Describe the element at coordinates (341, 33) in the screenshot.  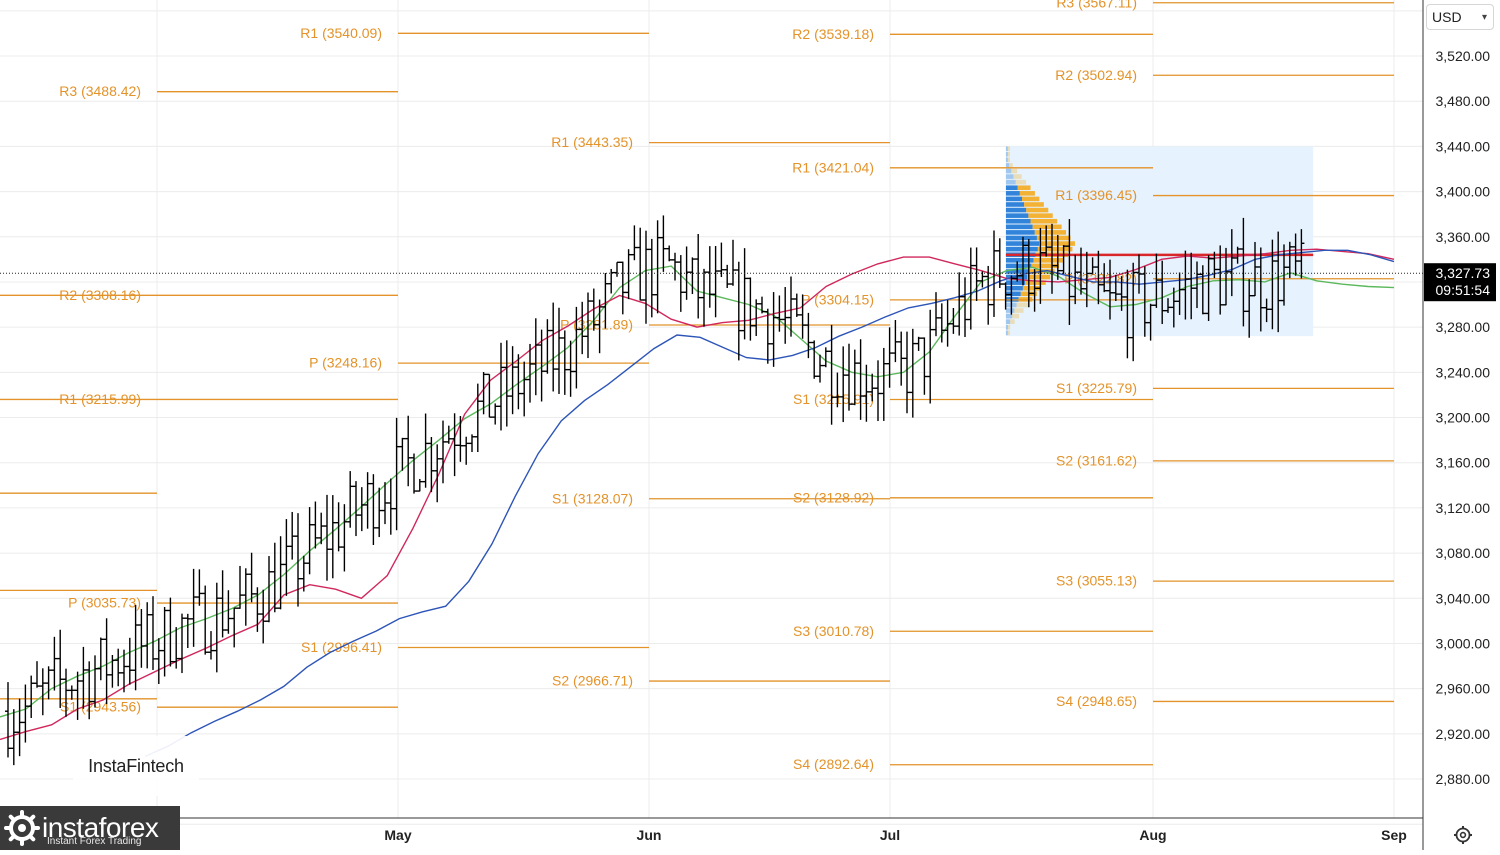
I see `pivot-label: R1 (3540.09)` at that location.